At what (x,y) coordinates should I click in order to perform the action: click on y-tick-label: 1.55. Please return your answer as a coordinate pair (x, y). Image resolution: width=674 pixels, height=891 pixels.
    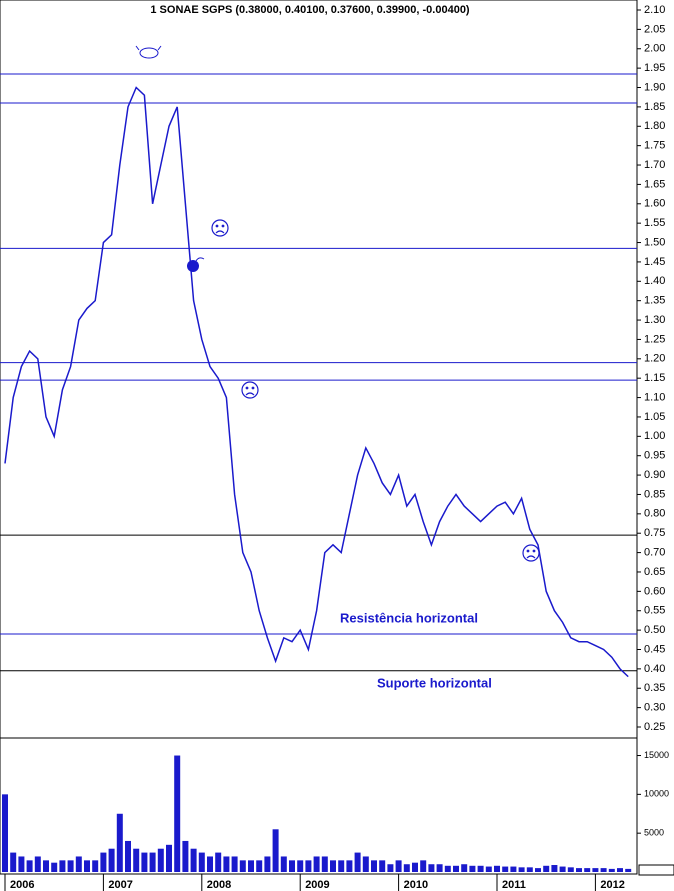
    Looking at the image, I should click on (654, 223).